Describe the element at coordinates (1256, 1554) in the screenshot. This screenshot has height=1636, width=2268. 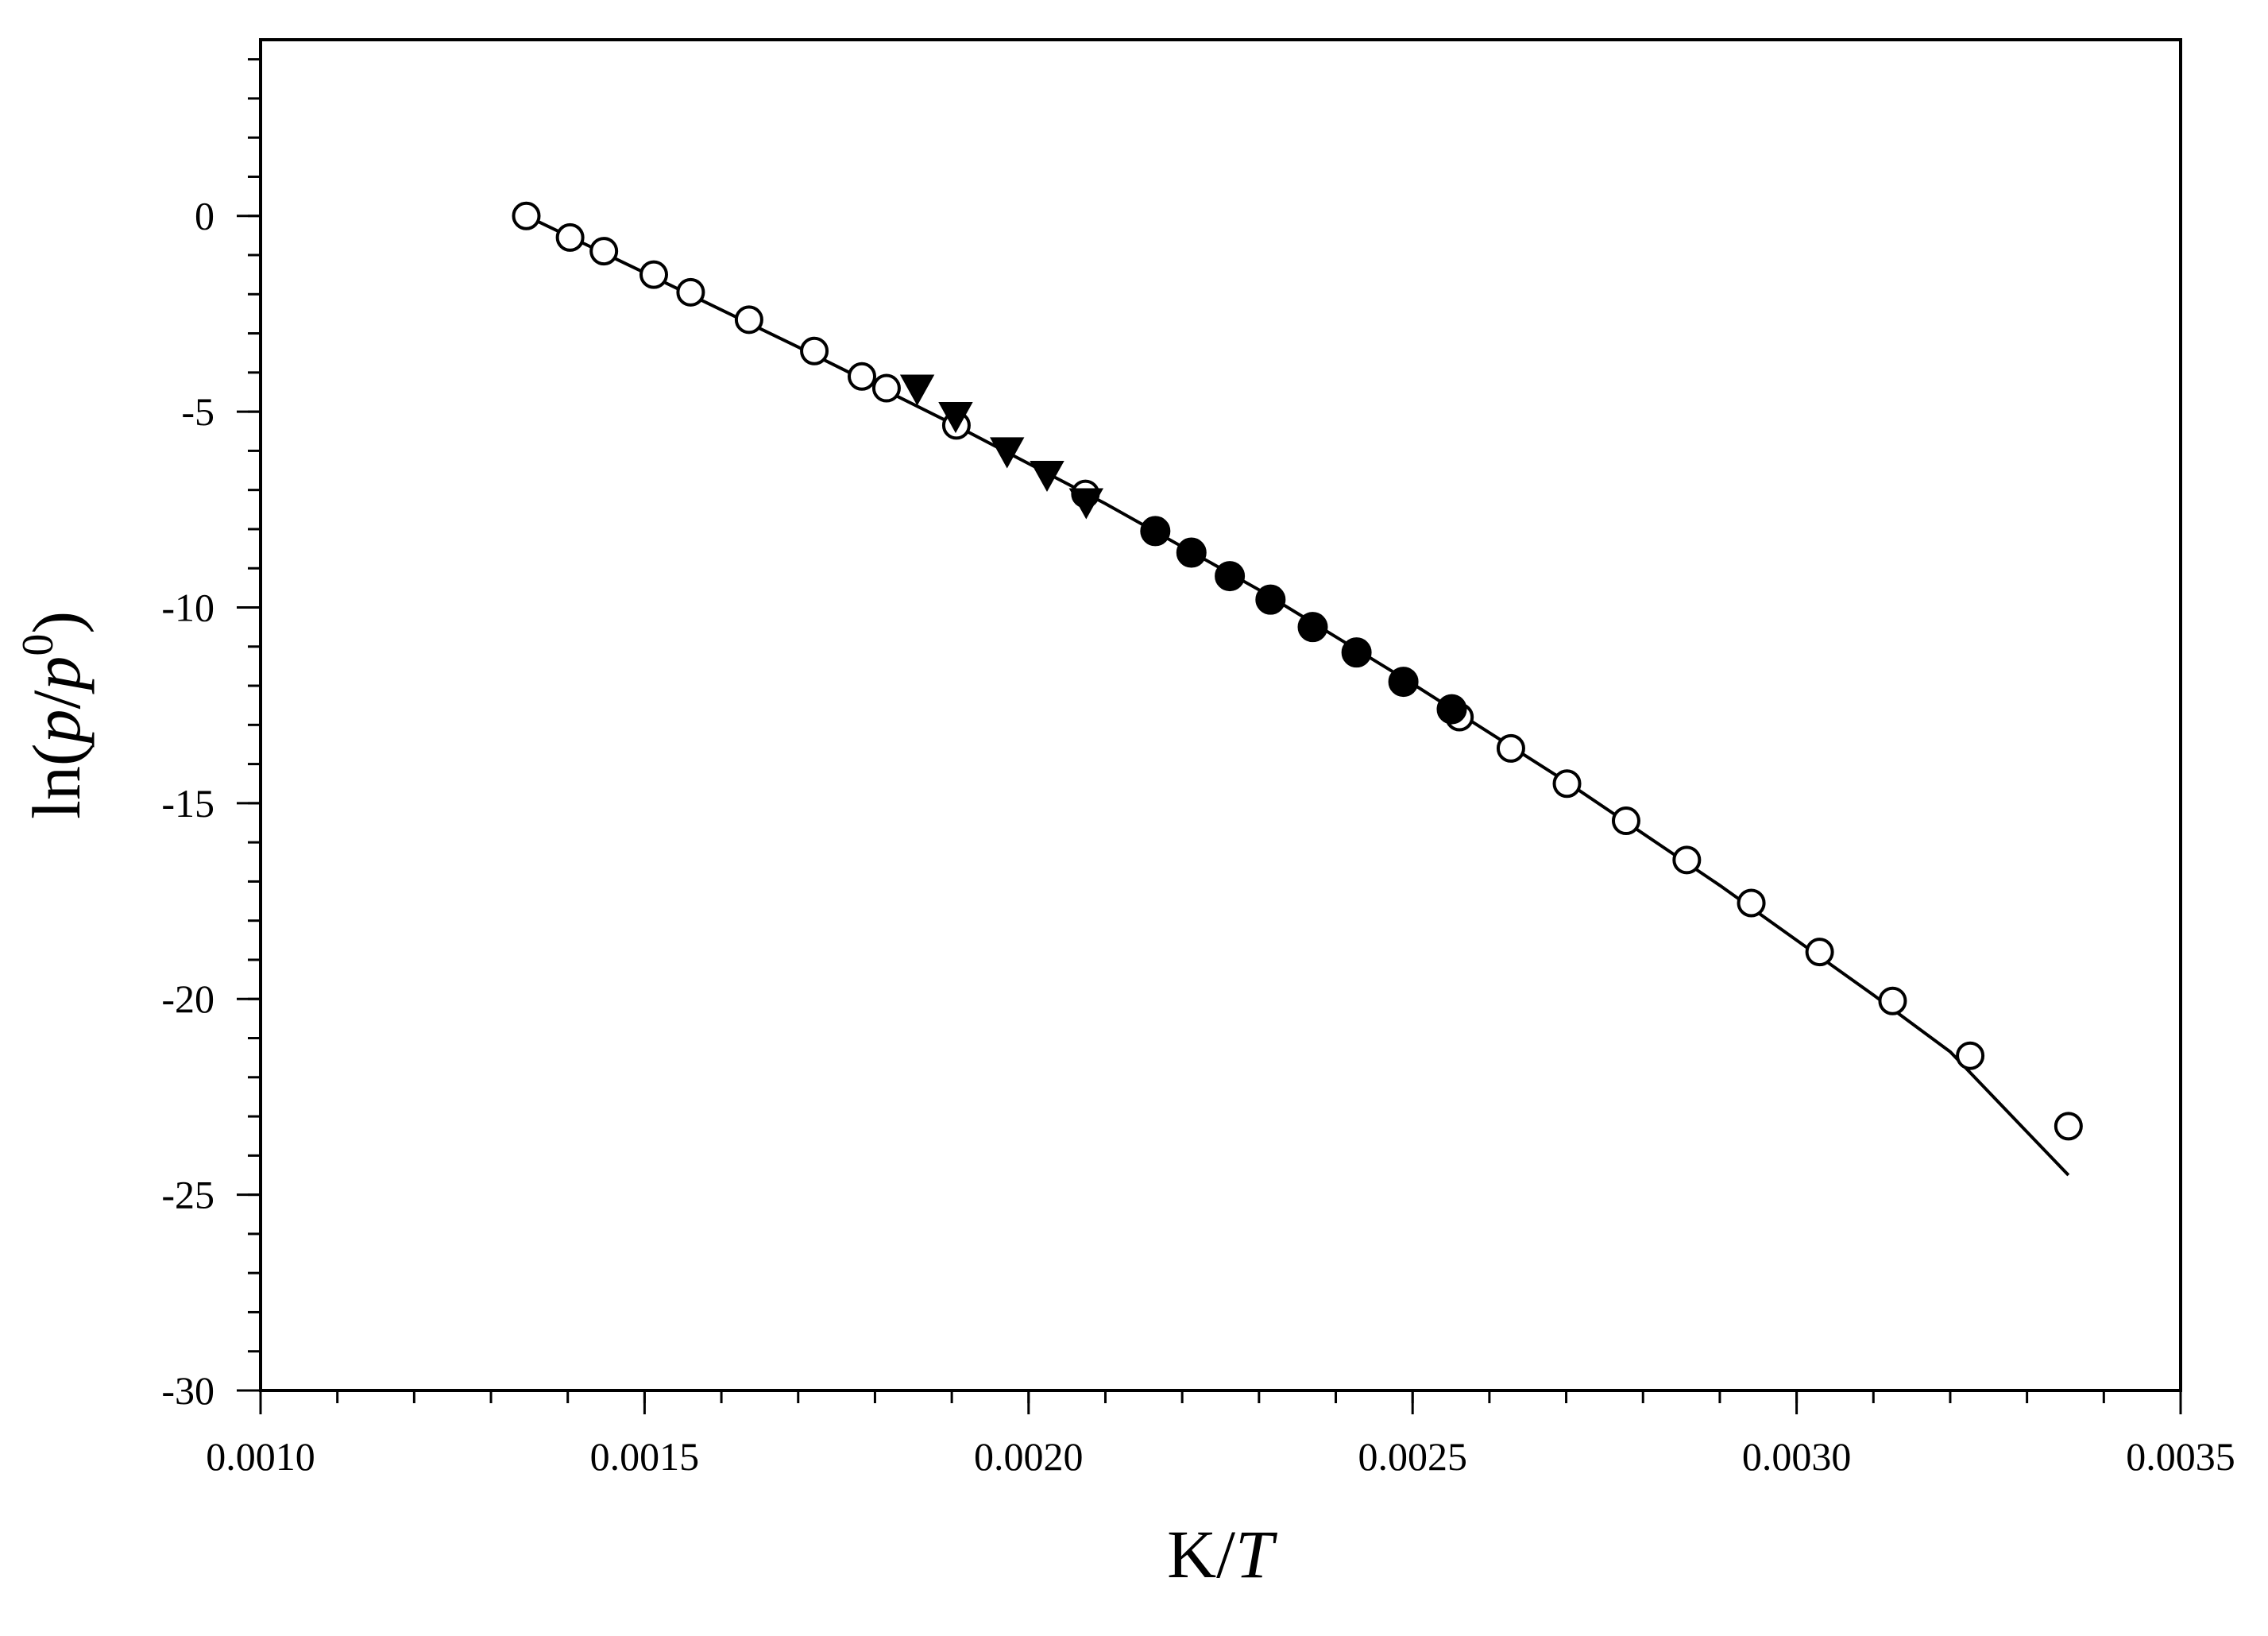
I see `x-title-variable: T` at that location.